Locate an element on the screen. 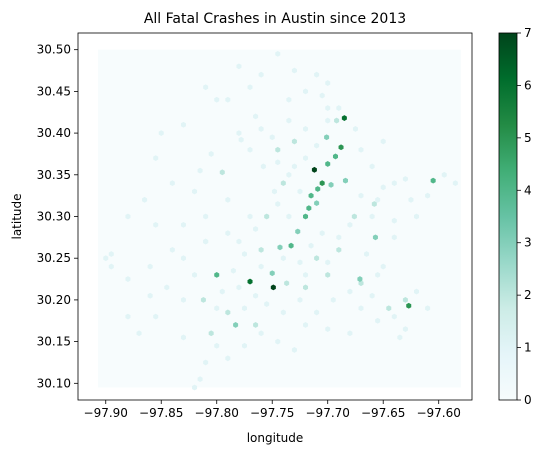 The width and height of the screenshot is (547, 455). y-tick-label: 30.35 is located at coordinates (54, 175).